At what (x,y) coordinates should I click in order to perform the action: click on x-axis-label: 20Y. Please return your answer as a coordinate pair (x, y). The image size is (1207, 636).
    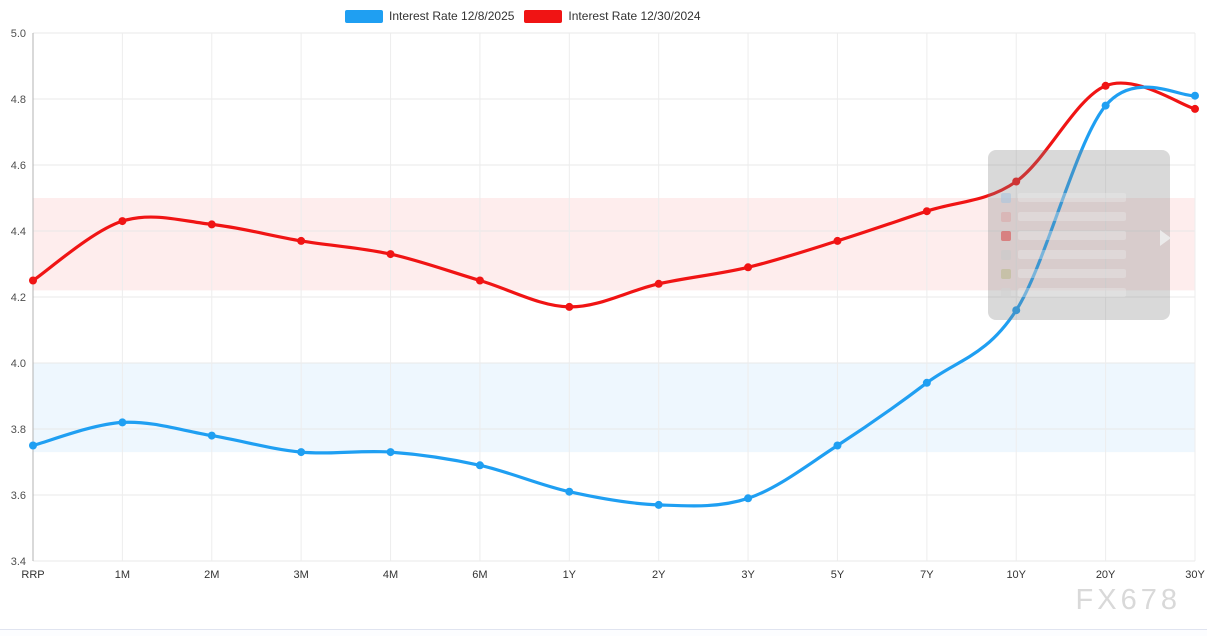
    Looking at the image, I should click on (1106, 575).